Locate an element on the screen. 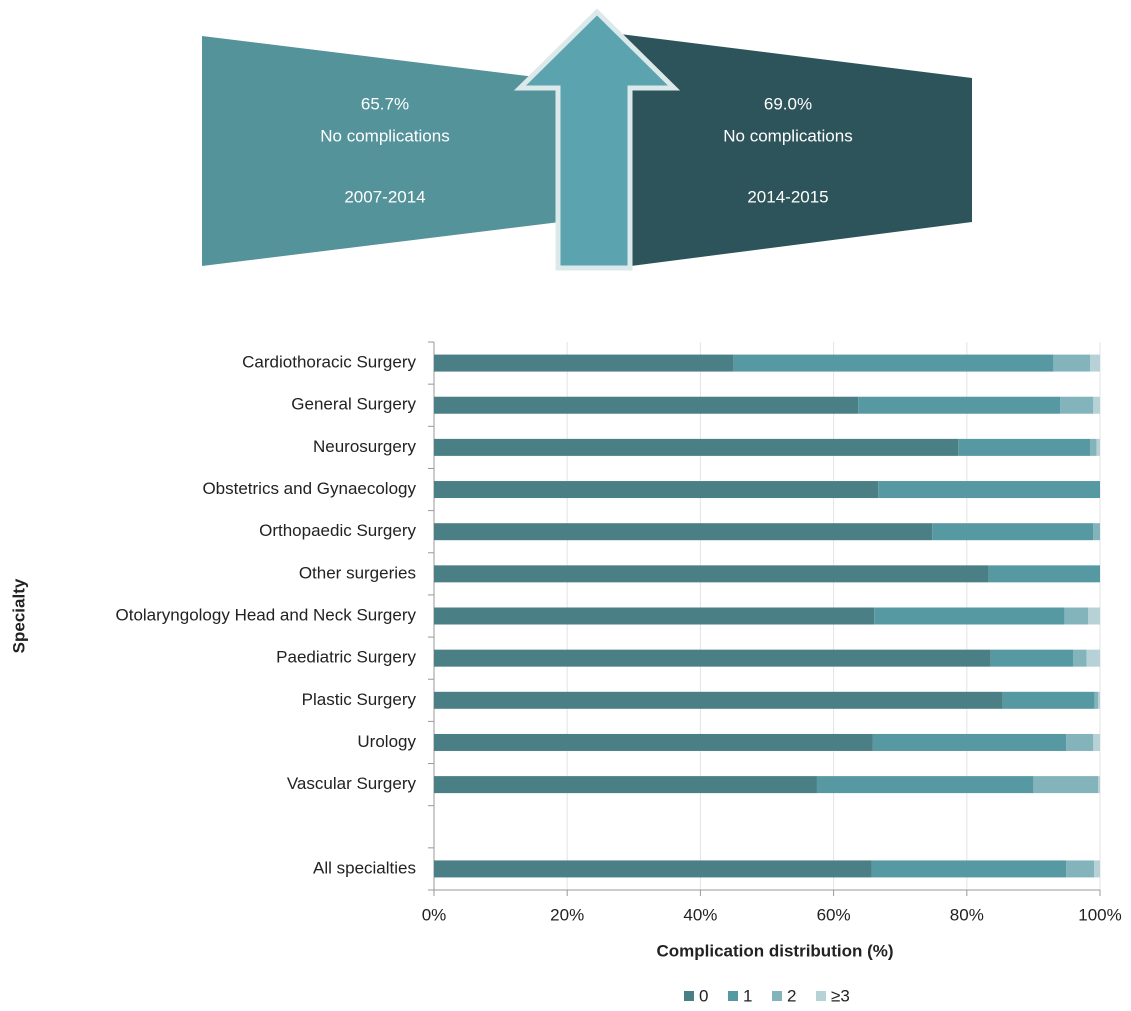  y-tick-label: Paediatric Surgery is located at coordinates (346, 657).